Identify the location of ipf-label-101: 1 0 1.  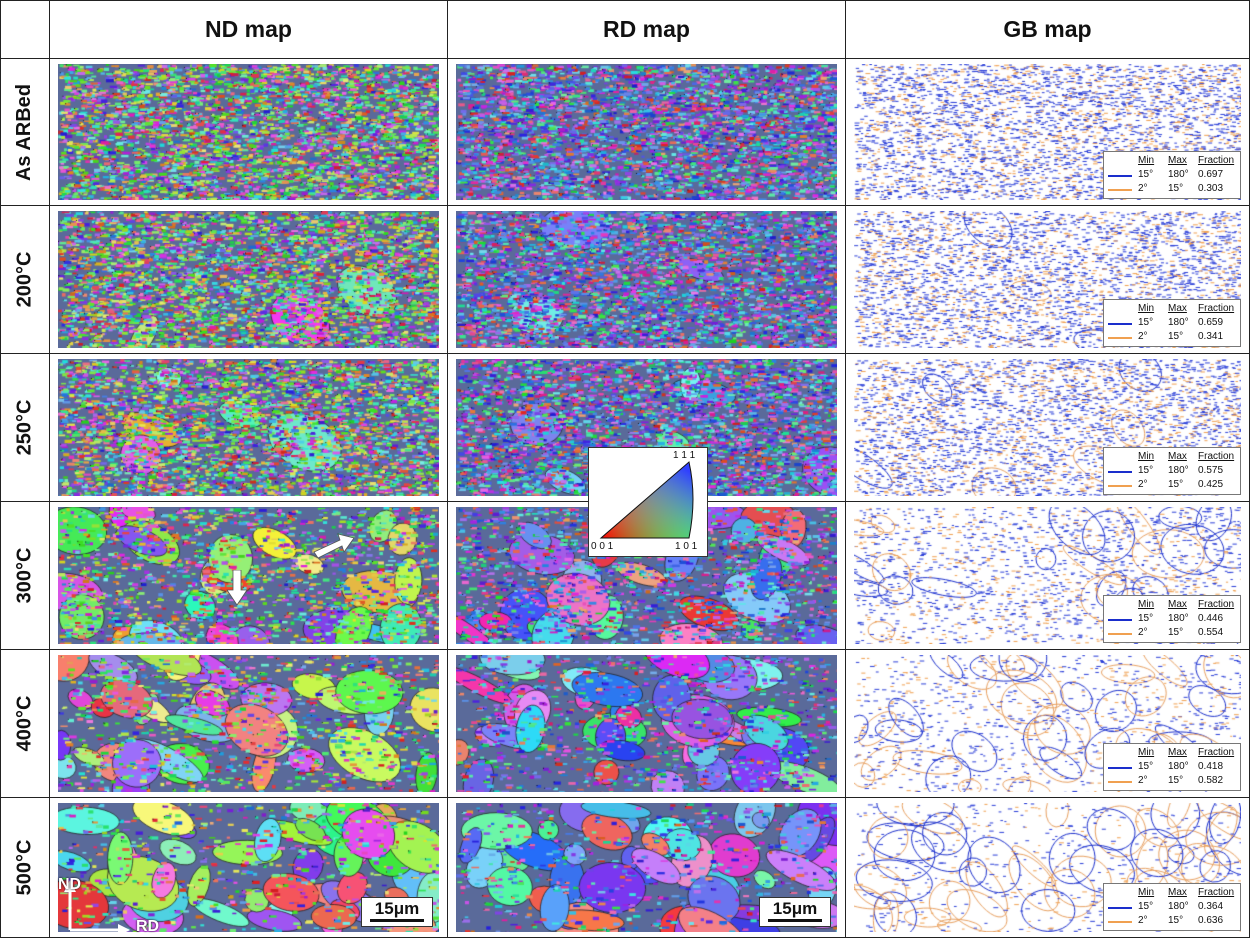
(686, 546).